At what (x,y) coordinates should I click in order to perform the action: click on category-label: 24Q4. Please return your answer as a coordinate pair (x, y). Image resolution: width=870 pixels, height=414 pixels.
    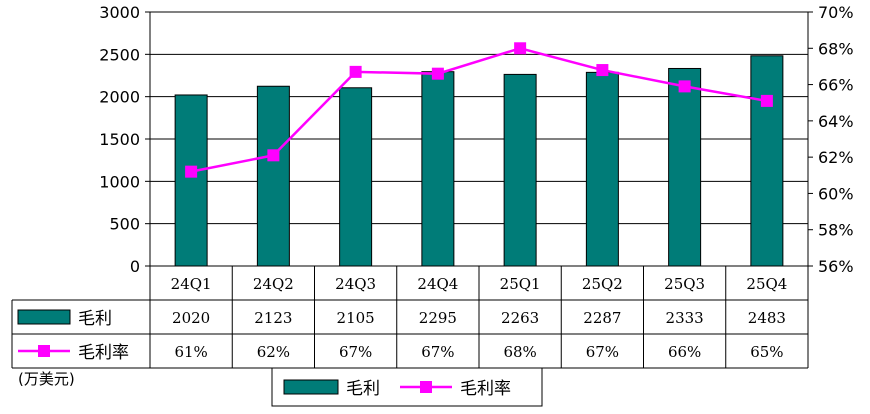
    Looking at the image, I should click on (437, 284).